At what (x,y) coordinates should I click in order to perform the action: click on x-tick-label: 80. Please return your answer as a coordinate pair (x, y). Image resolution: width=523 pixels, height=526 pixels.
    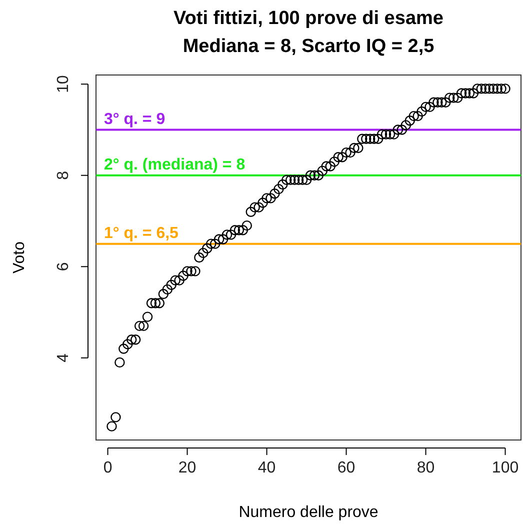
    Looking at the image, I should click on (425, 467).